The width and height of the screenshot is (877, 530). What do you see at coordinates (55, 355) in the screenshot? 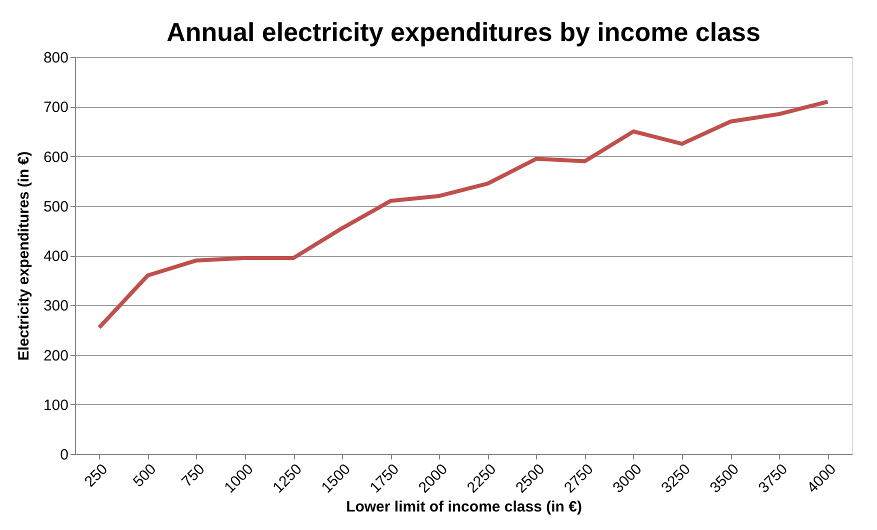
I see `y-tick-label: 200` at bounding box center [55, 355].